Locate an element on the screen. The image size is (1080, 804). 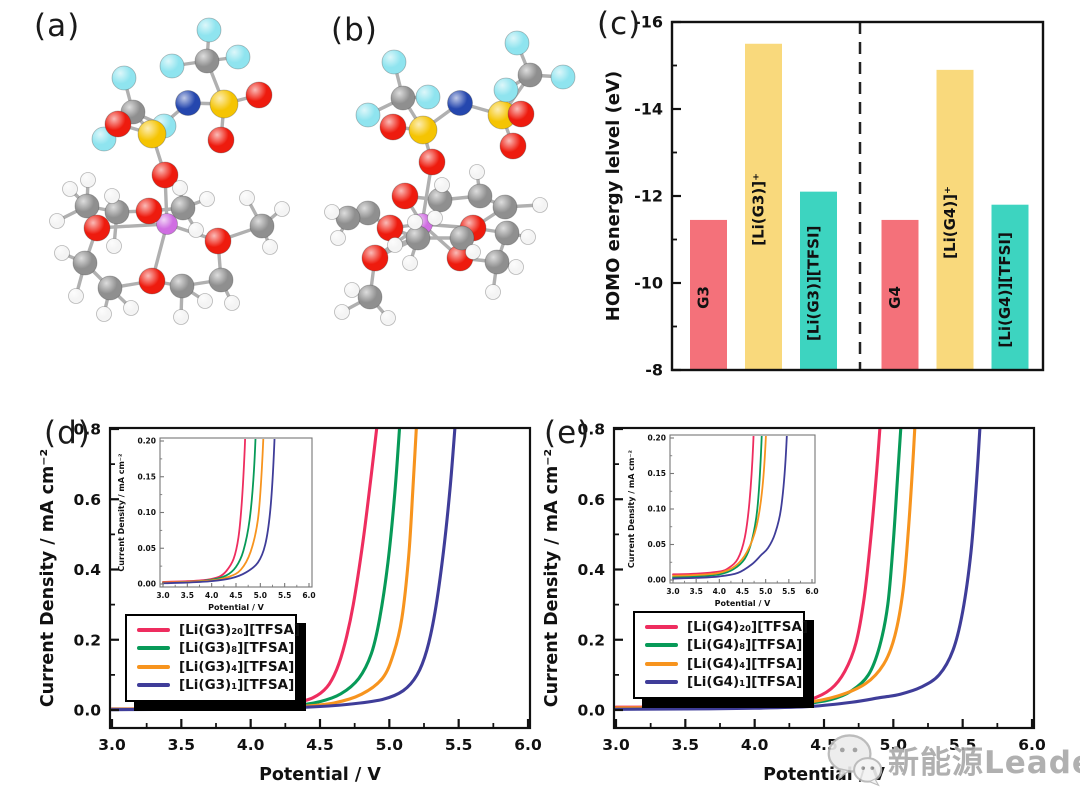
legend-item: [Li(G3)₄][TFSA] is located at coordinates (215, 667).